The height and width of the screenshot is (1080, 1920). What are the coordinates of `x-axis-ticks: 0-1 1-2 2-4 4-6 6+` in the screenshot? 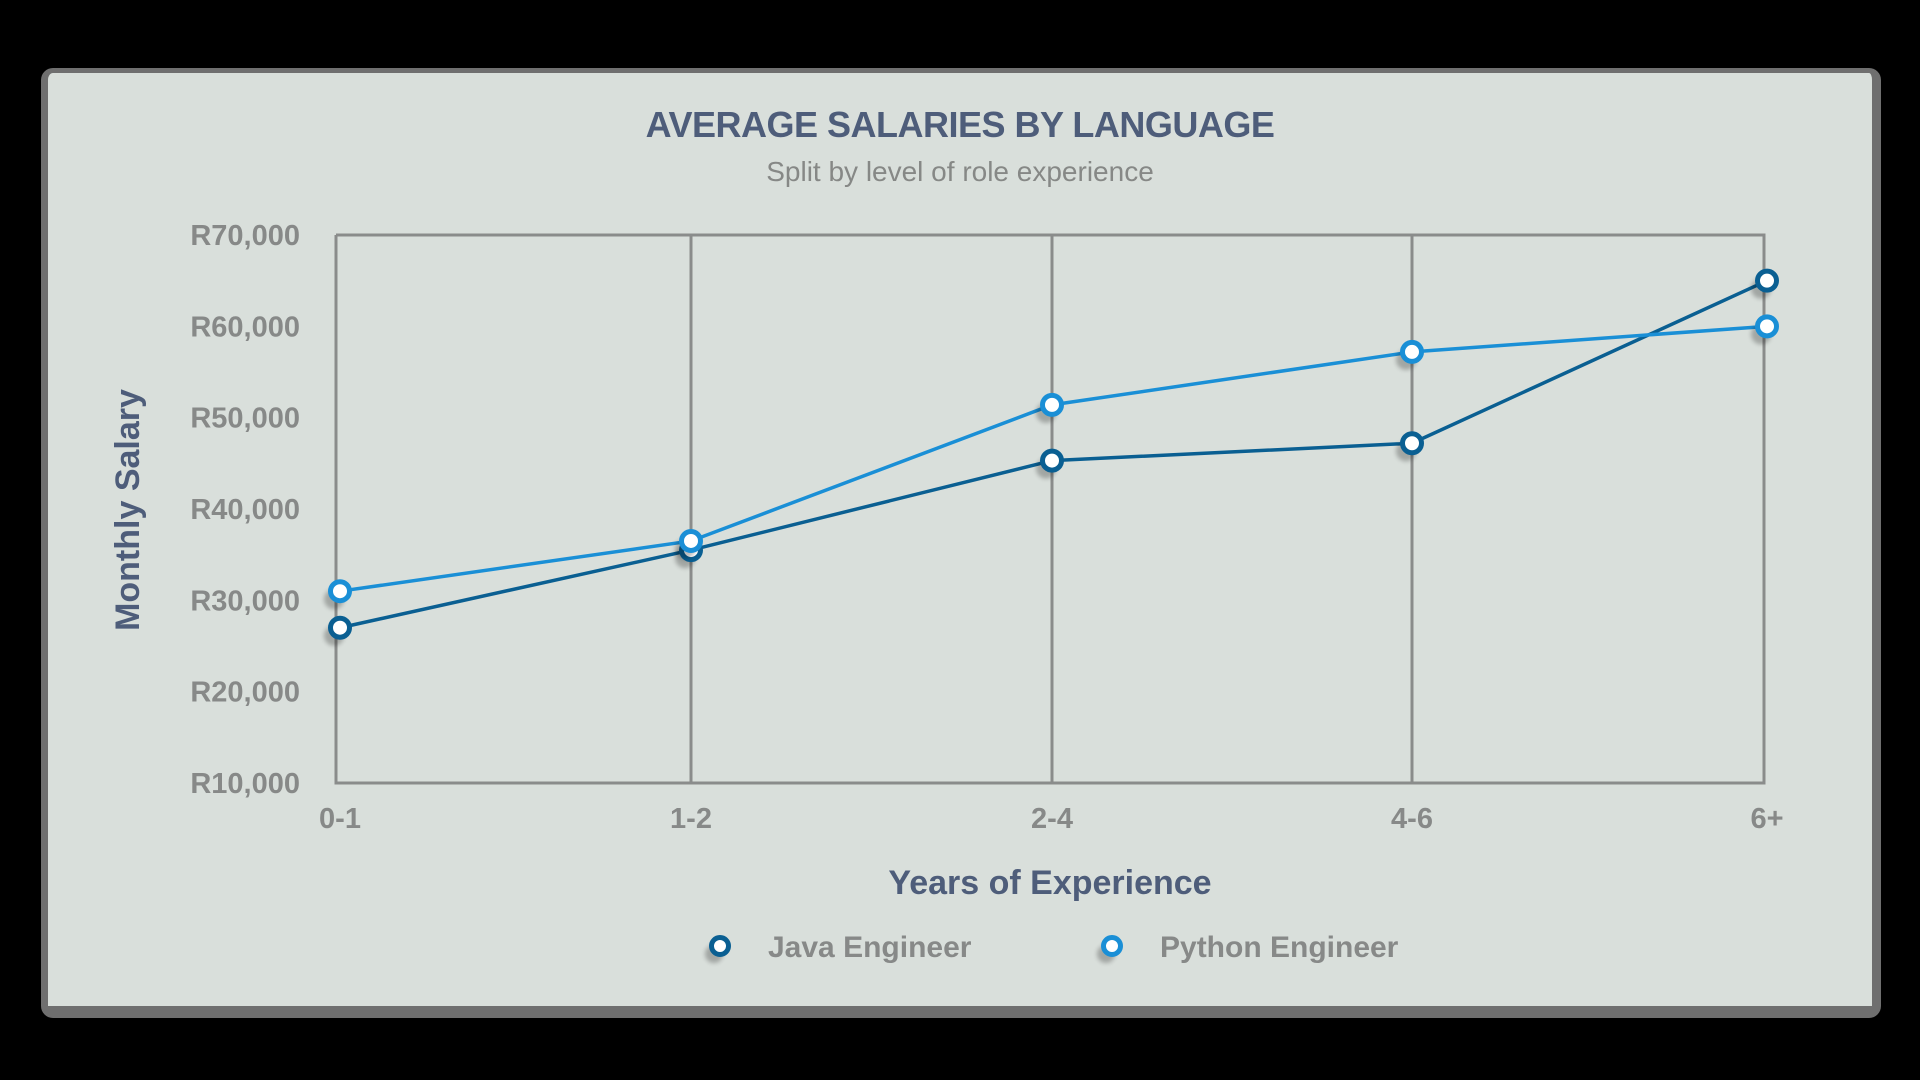 It's located at (1051, 819).